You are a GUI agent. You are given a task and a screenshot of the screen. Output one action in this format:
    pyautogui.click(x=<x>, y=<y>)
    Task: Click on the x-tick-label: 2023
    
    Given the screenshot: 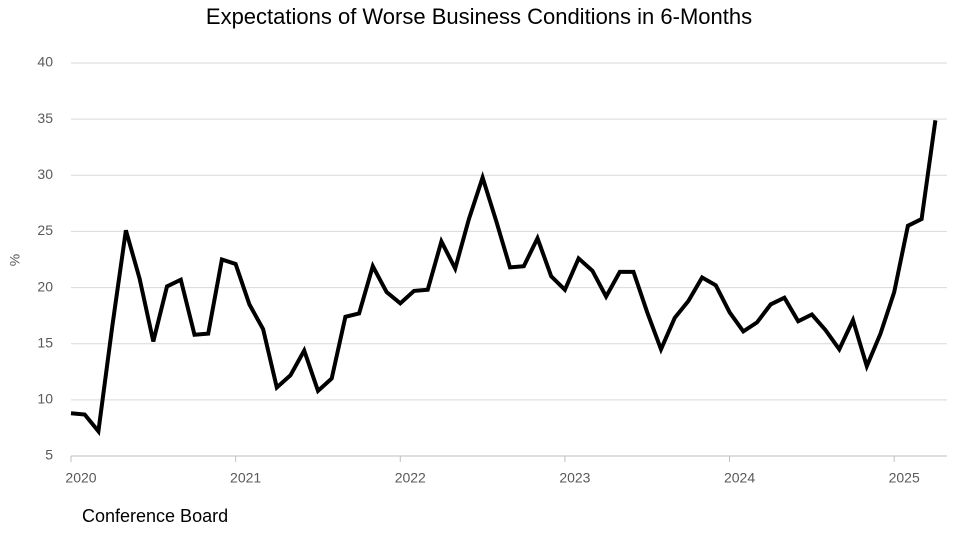 What is the action you would take?
    pyautogui.click(x=574, y=478)
    